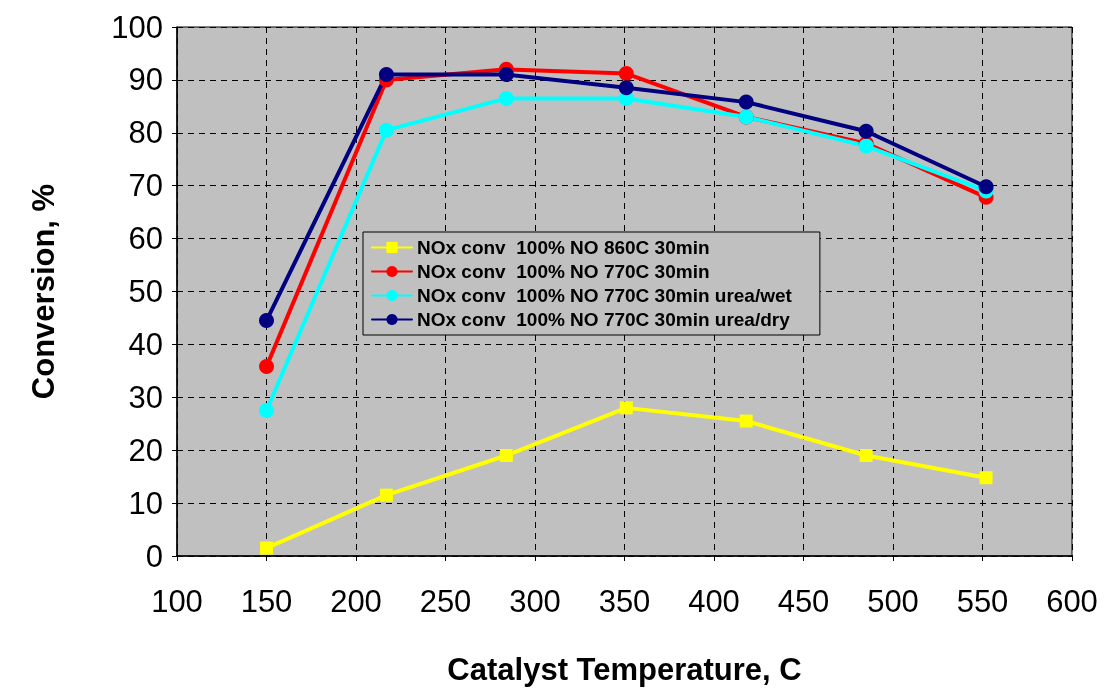 Image resolution: width=1111 pixels, height=690 pixels. I want to click on legend-label: NOx conv 100% NO 770C 30min urea/wet, so click(605, 295).